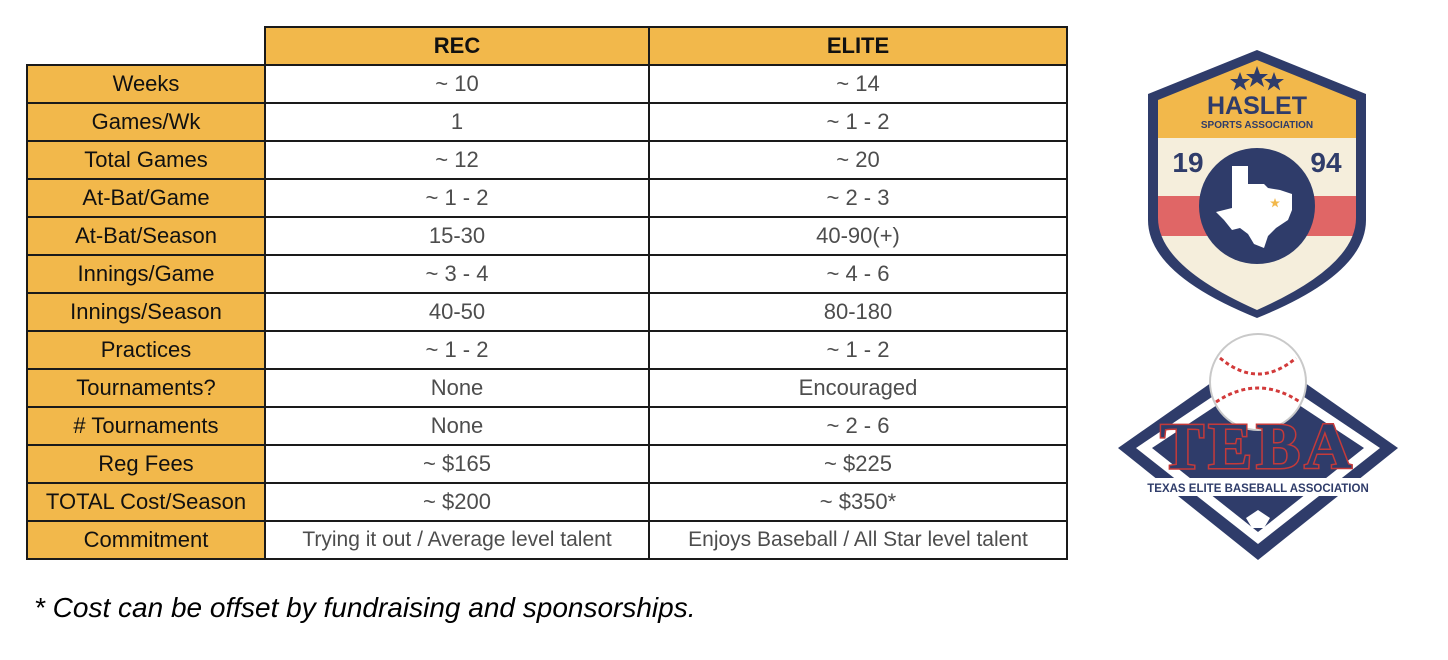 The width and height of the screenshot is (1448, 660). Describe the element at coordinates (457, 84) in the screenshot. I see `rec-value: ~ 10` at that location.